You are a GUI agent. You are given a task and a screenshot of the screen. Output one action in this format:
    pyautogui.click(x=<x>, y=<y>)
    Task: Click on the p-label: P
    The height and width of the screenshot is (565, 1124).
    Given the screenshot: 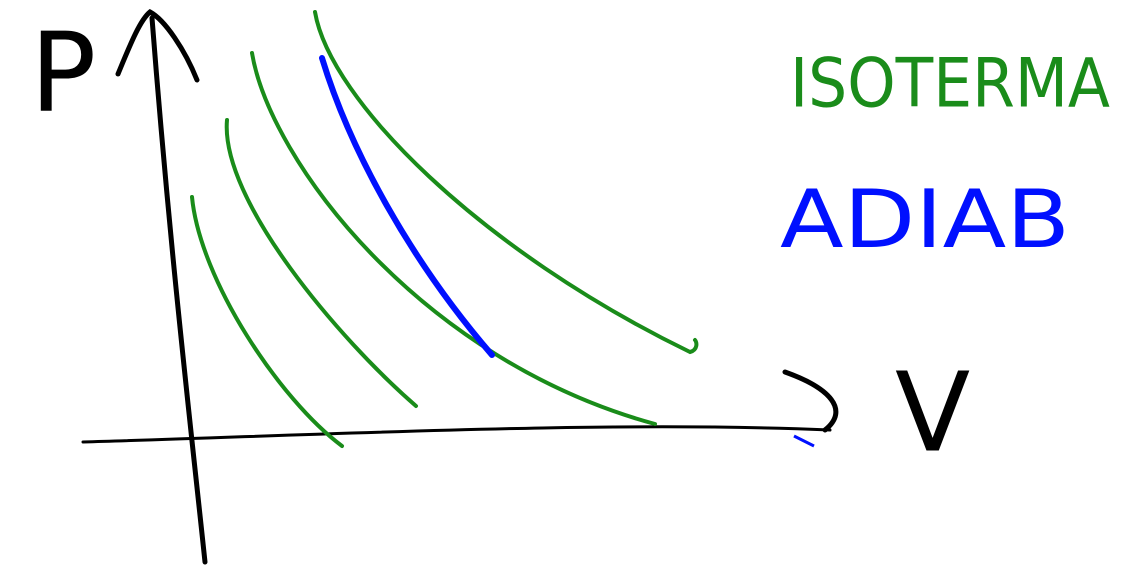 What is the action you would take?
    pyautogui.click(x=63, y=72)
    